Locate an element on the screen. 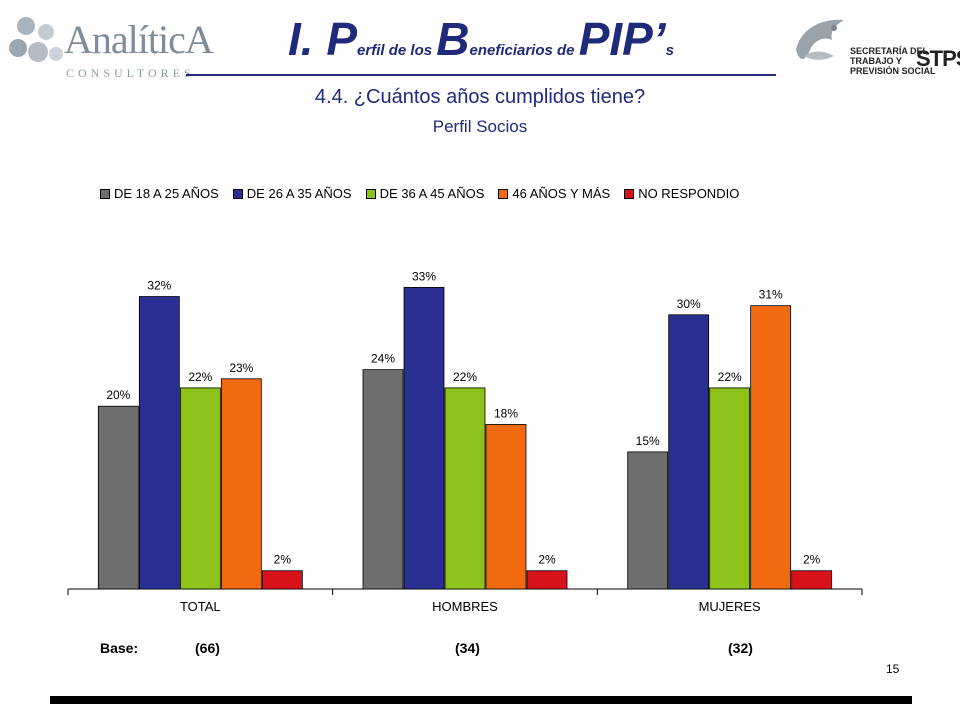 The width and height of the screenshot is (960, 720). base-value-mujeres: (32) is located at coordinates (740, 648).